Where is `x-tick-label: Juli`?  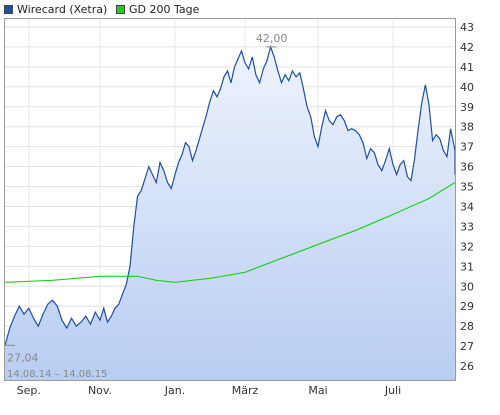 x-tick-label: Juli is located at coordinates (392, 390).